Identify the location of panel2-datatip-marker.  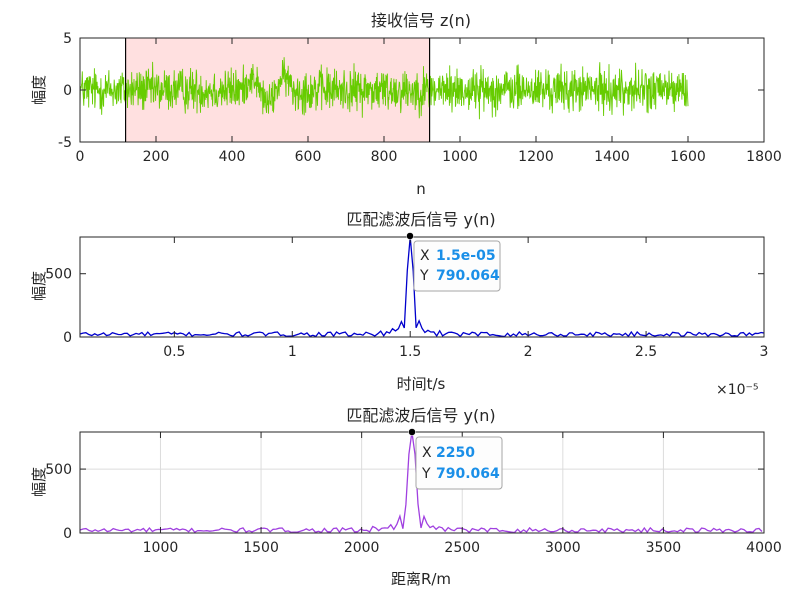
(410, 236).